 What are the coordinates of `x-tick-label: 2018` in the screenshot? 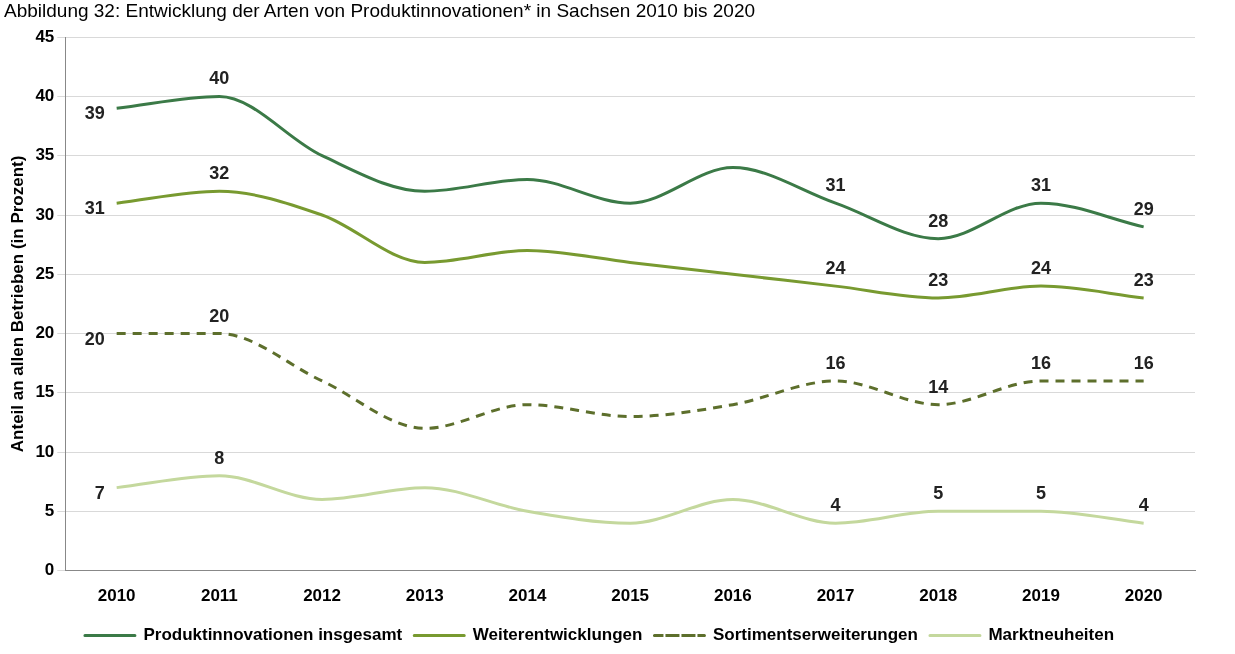 It's located at (938, 596).